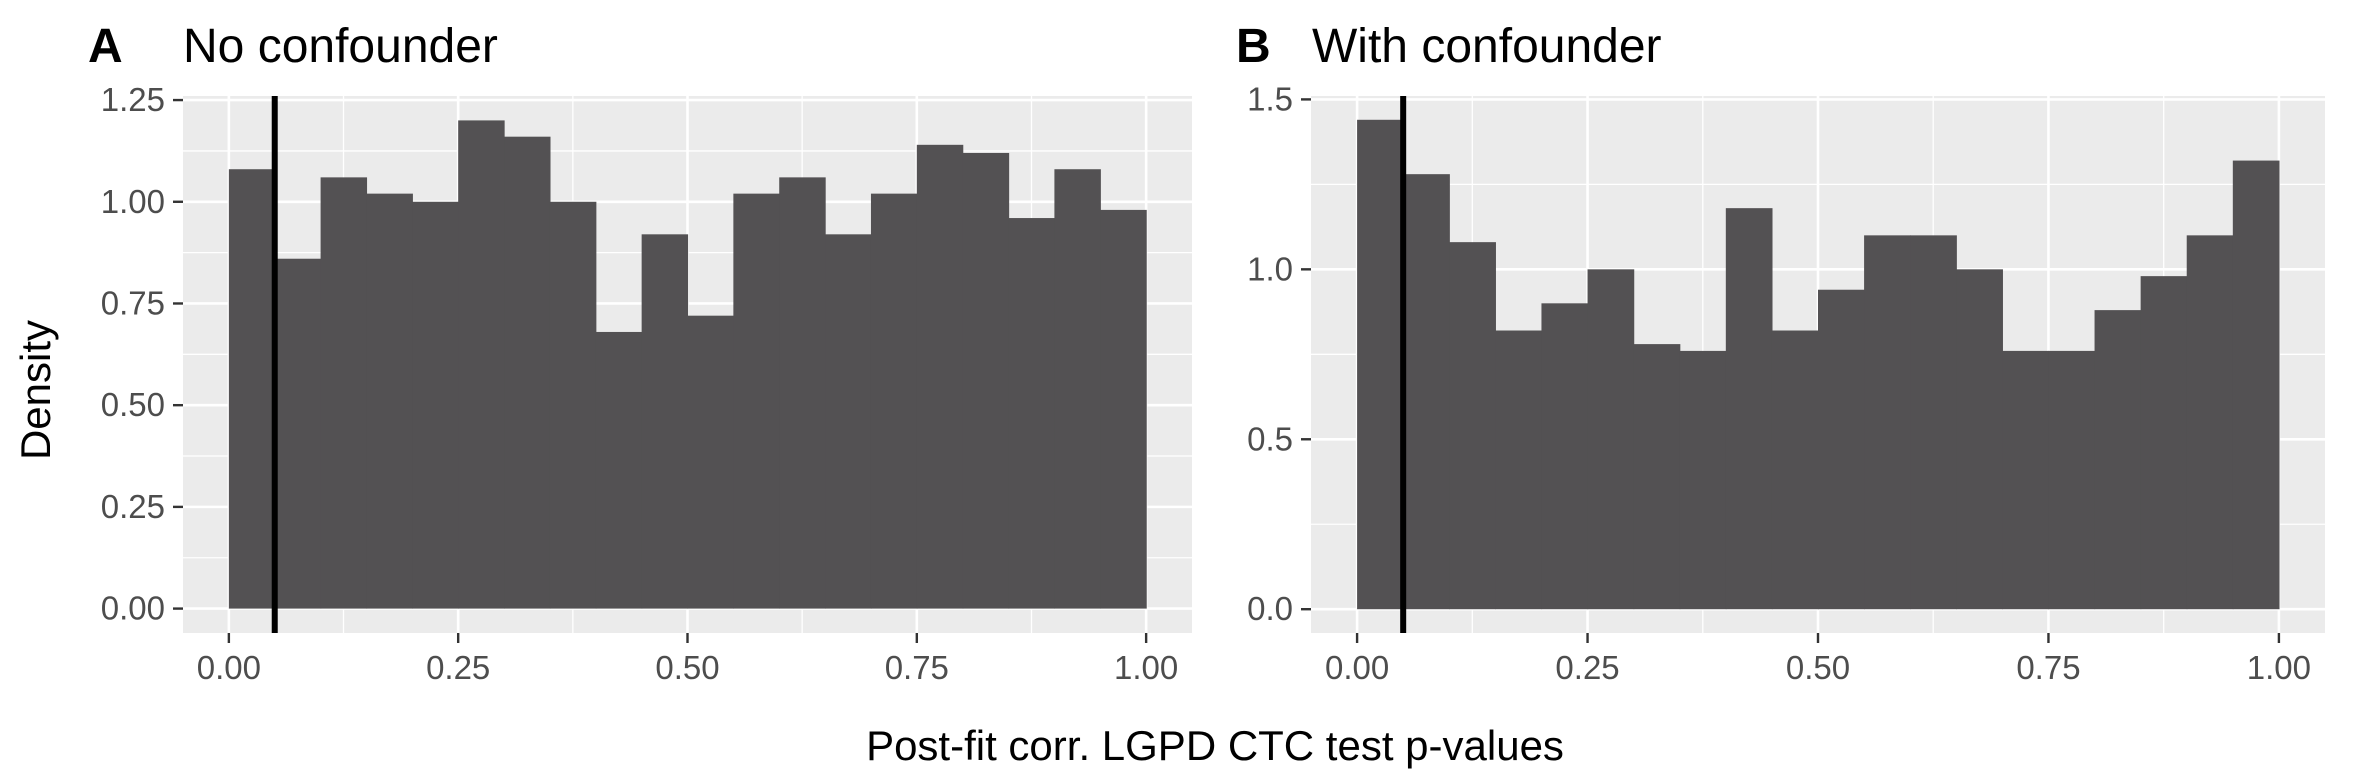  What do you see at coordinates (133, 99) in the screenshot?
I see `y-tick-label: 1.25` at bounding box center [133, 99].